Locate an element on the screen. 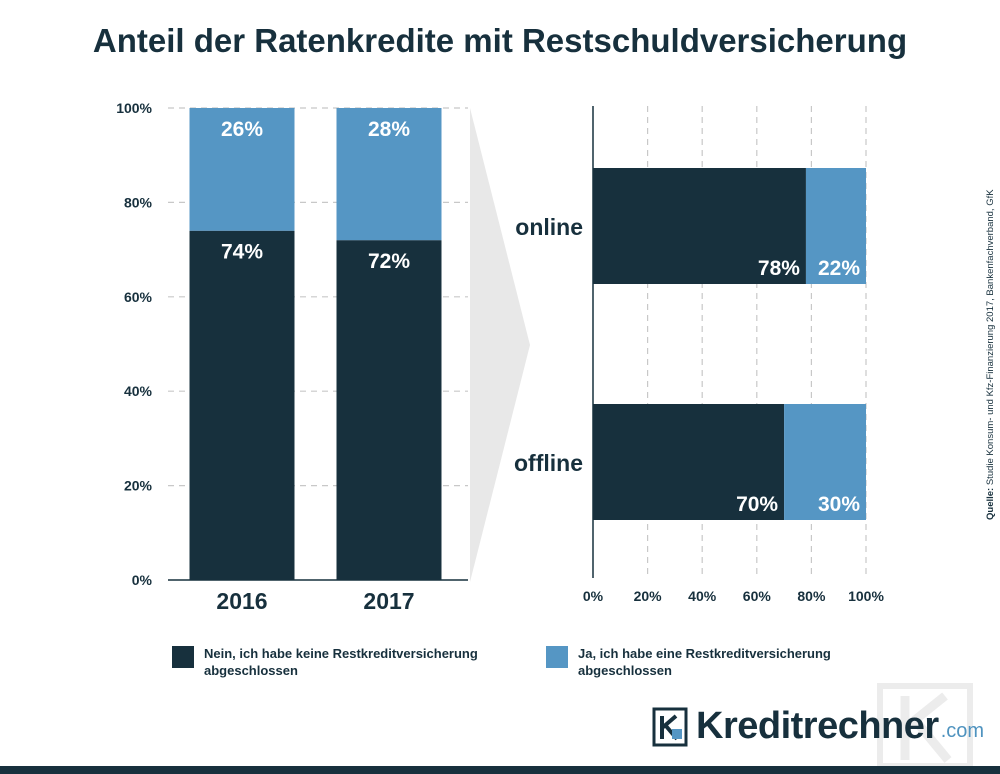 This screenshot has width=1000, height=774. x-tick-label: 40% is located at coordinates (702, 596).